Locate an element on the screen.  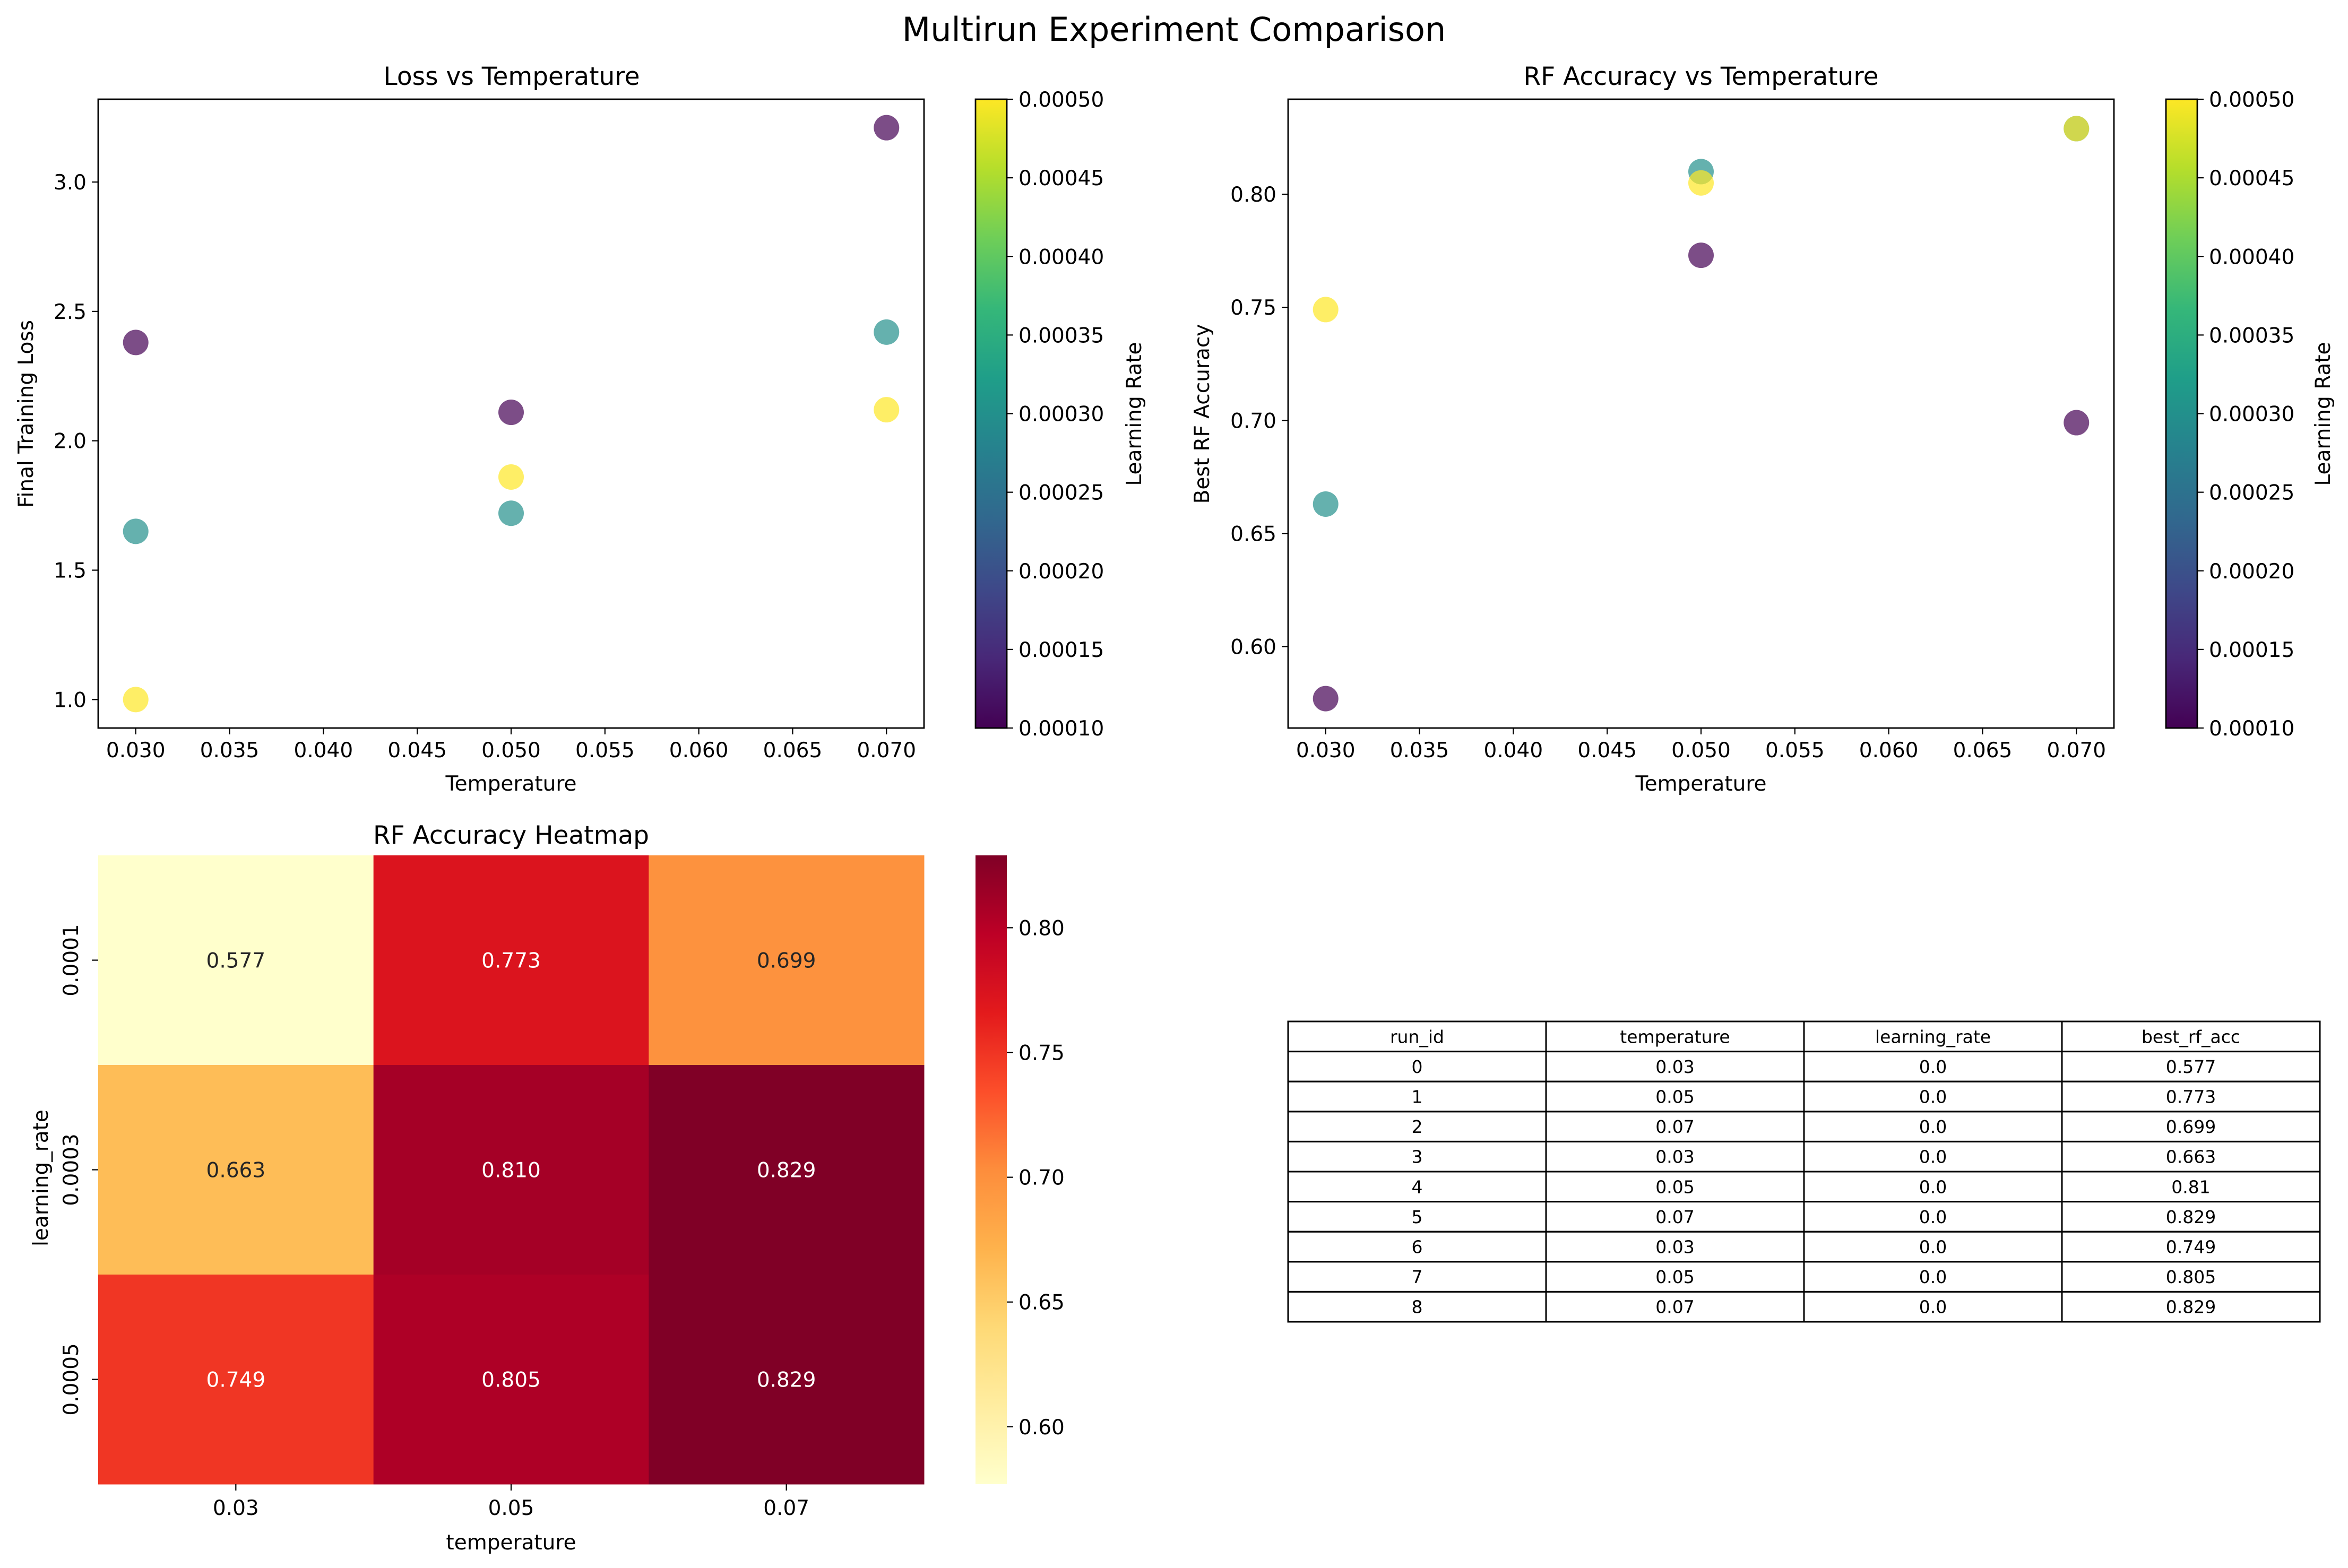
loss-plot-points is located at coordinates (512, 414).